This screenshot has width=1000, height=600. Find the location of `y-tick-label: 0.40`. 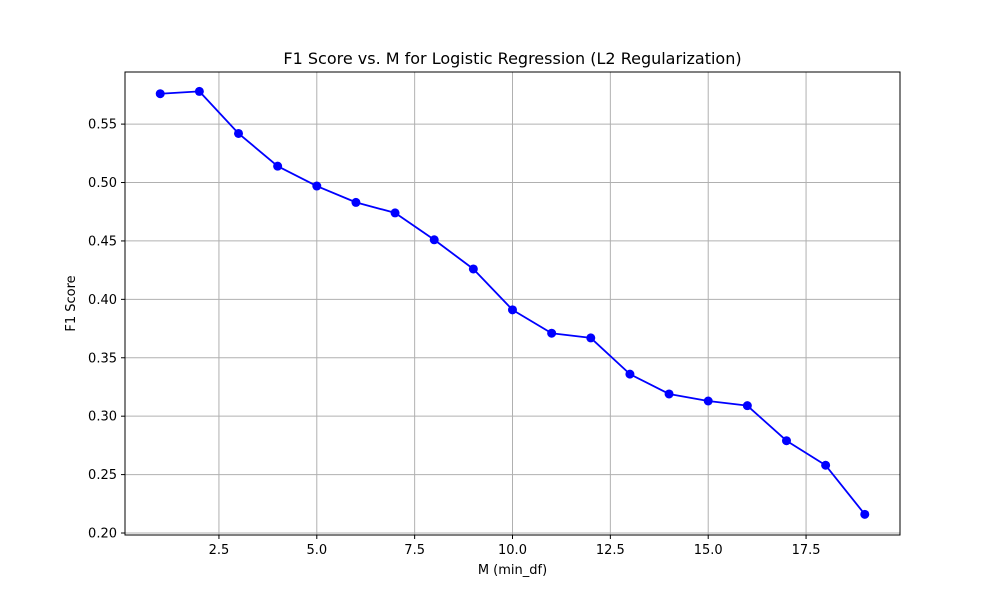

y-tick-label: 0.40 is located at coordinates (102, 300).